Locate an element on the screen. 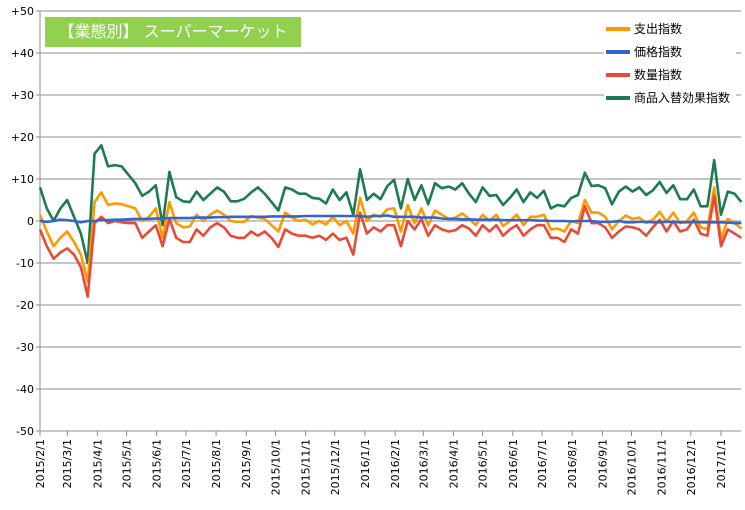  x-tick-label: 2015/4/1 is located at coordinates (97, 463).